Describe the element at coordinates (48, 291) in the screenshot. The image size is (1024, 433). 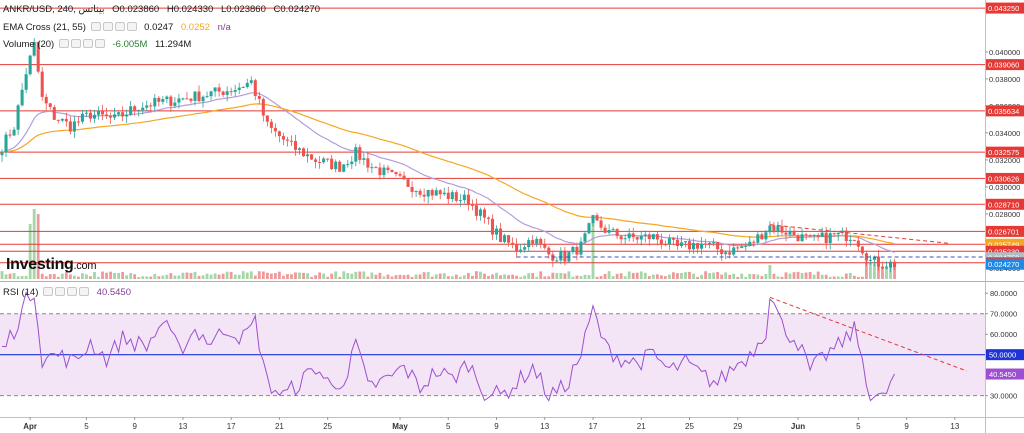
I see `rsi-eye-button` at that location.